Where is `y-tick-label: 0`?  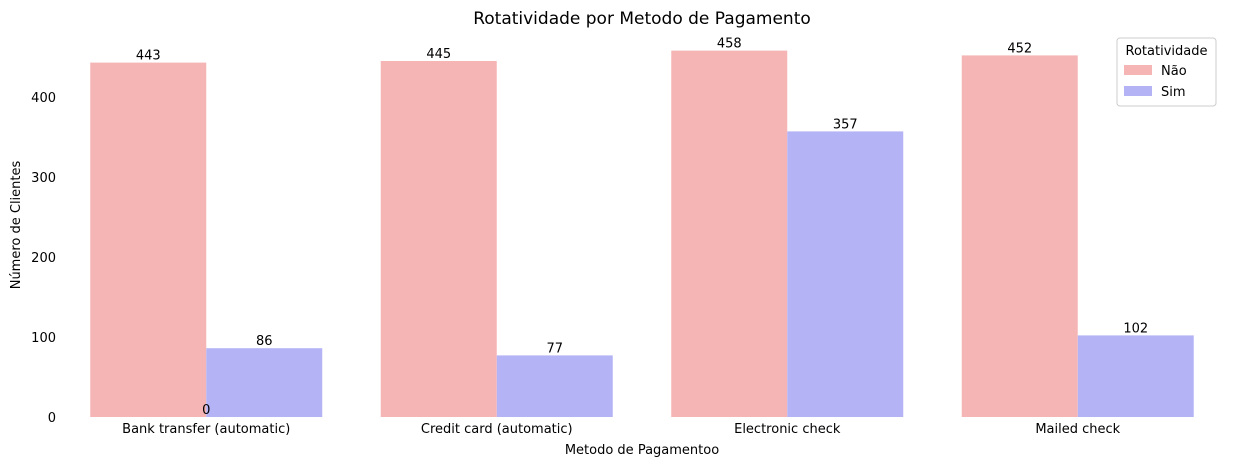 y-tick-label: 0 is located at coordinates (52, 418).